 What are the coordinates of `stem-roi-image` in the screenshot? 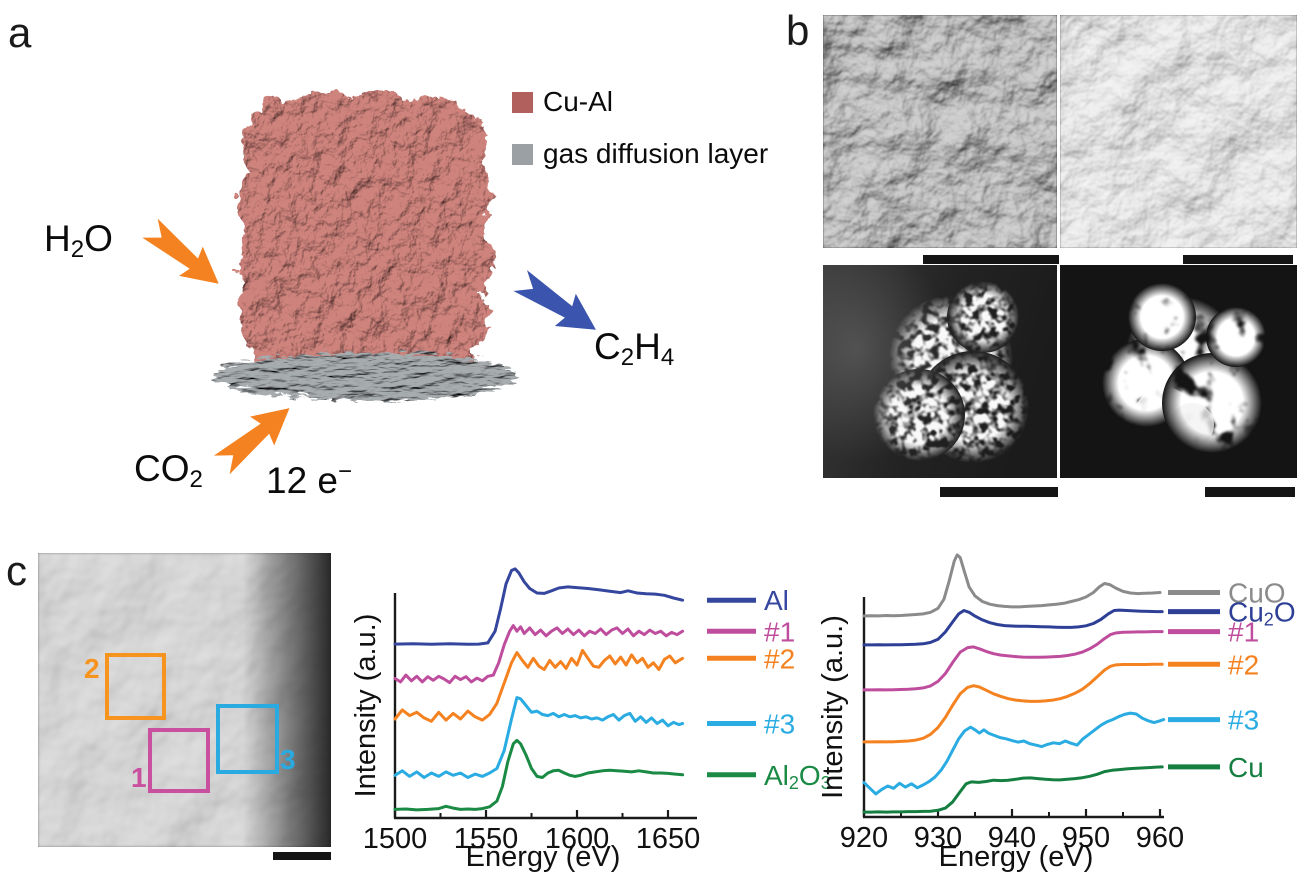 It's located at (184, 700).